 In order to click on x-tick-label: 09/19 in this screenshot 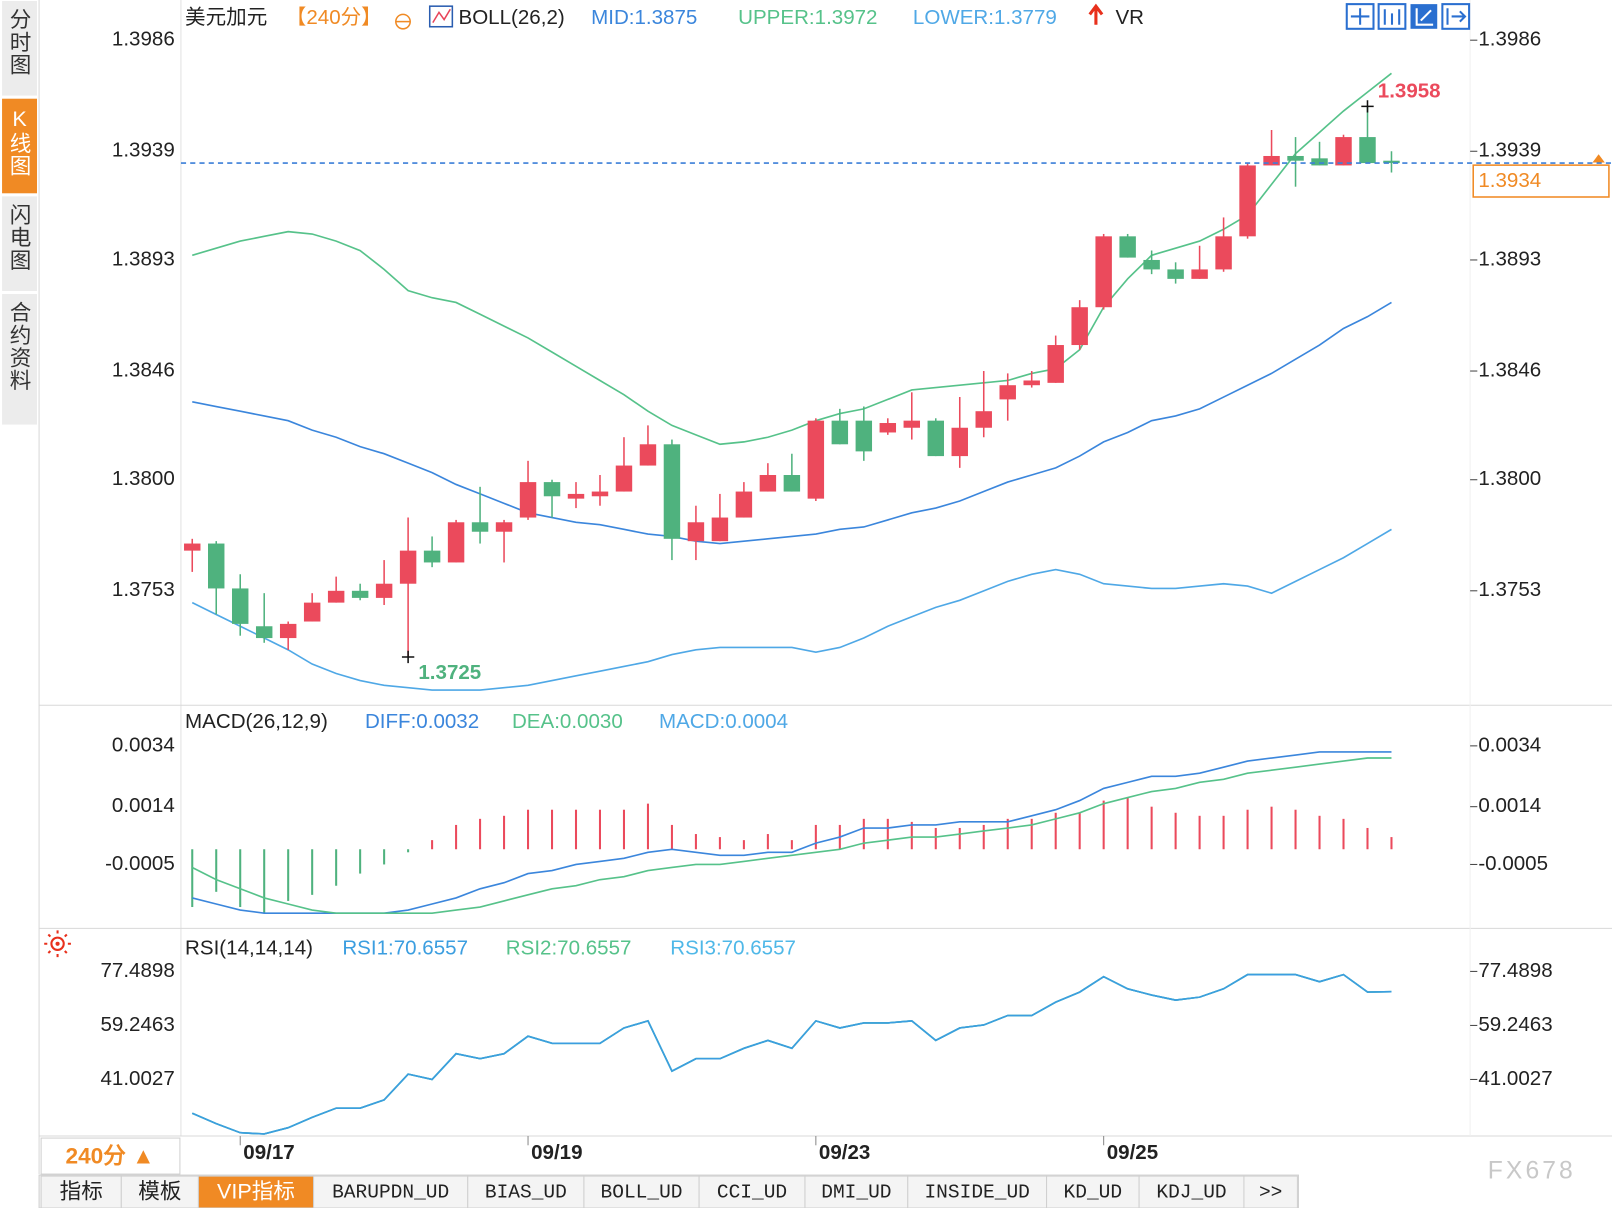, I will do `click(556, 1152)`.